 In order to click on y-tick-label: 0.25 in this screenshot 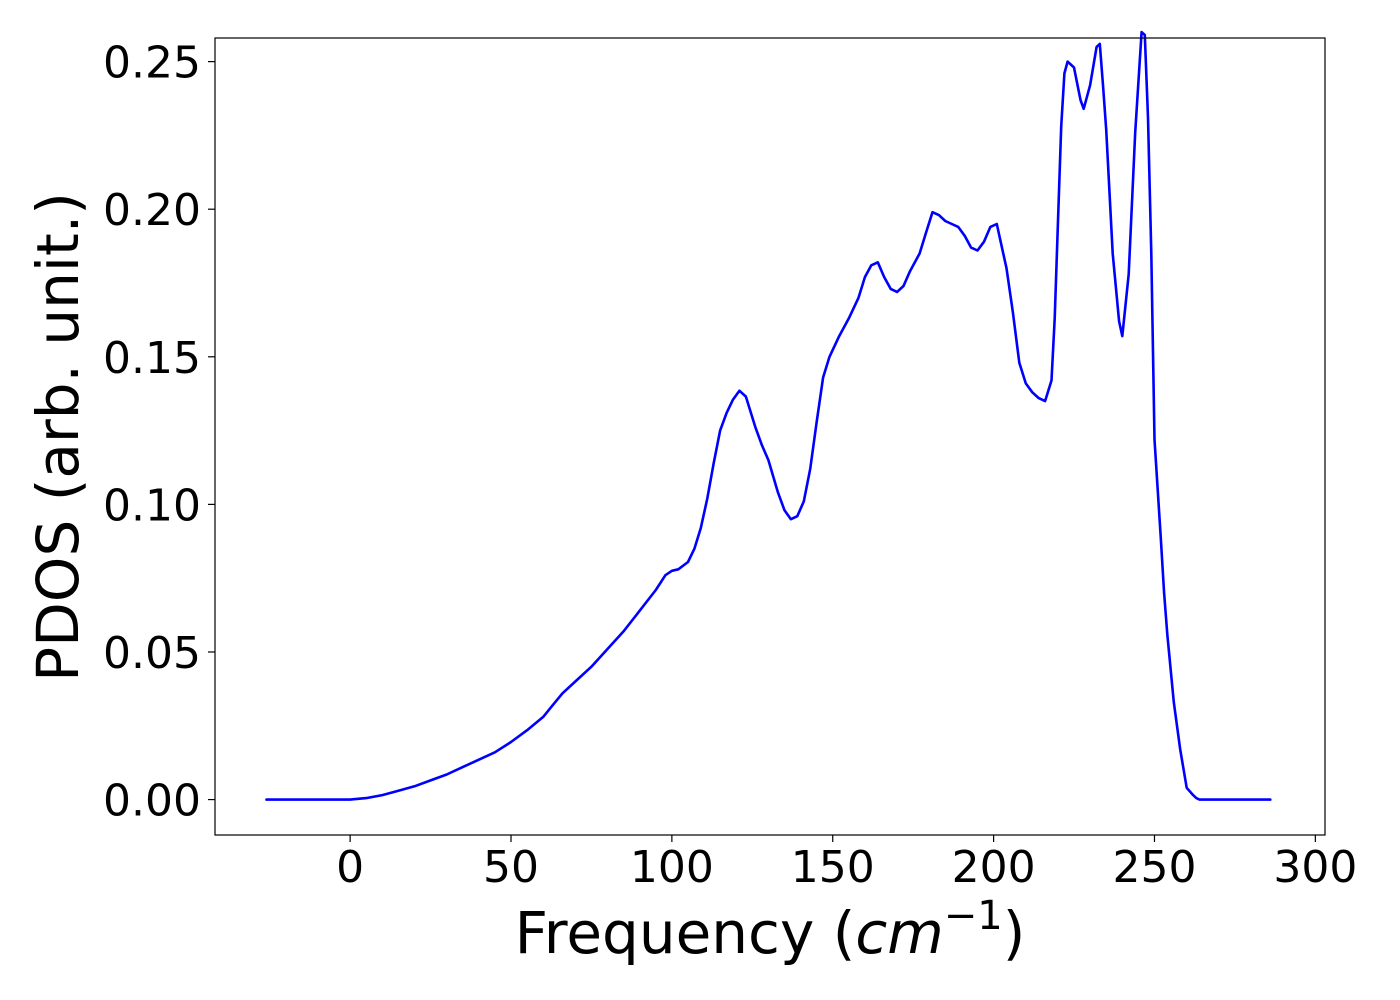, I will do `click(152, 63)`.